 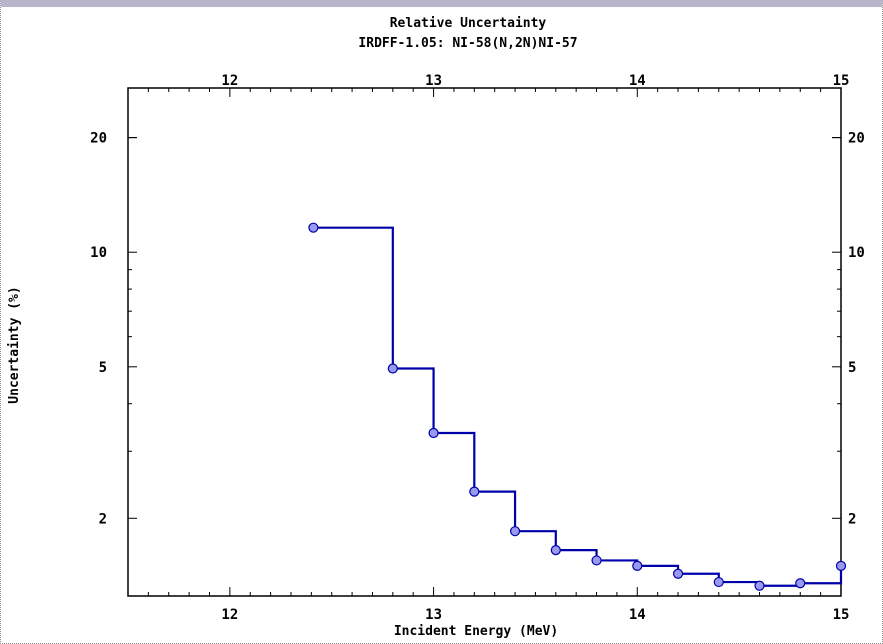 What do you see at coordinates (103, 368) in the screenshot?
I see `y-tick-label-left: 5` at bounding box center [103, 368].